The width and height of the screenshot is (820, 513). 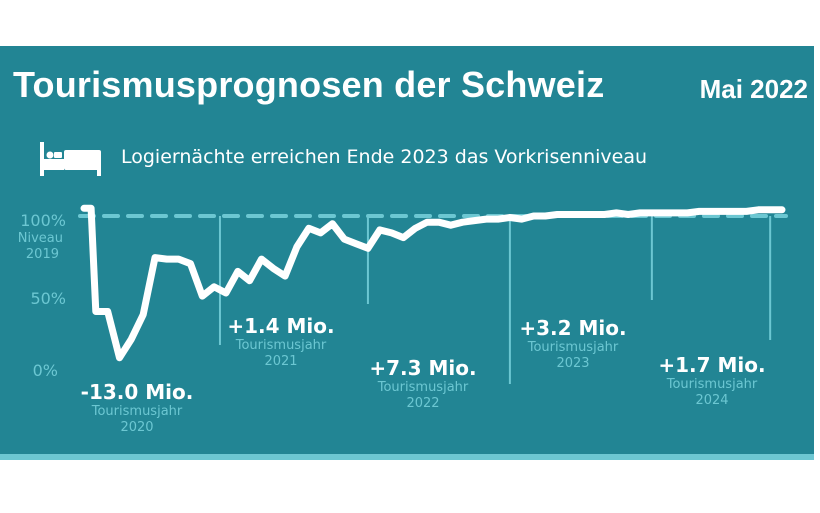 I want to click on annotation-year: 2023, so click(x=573, y=363).